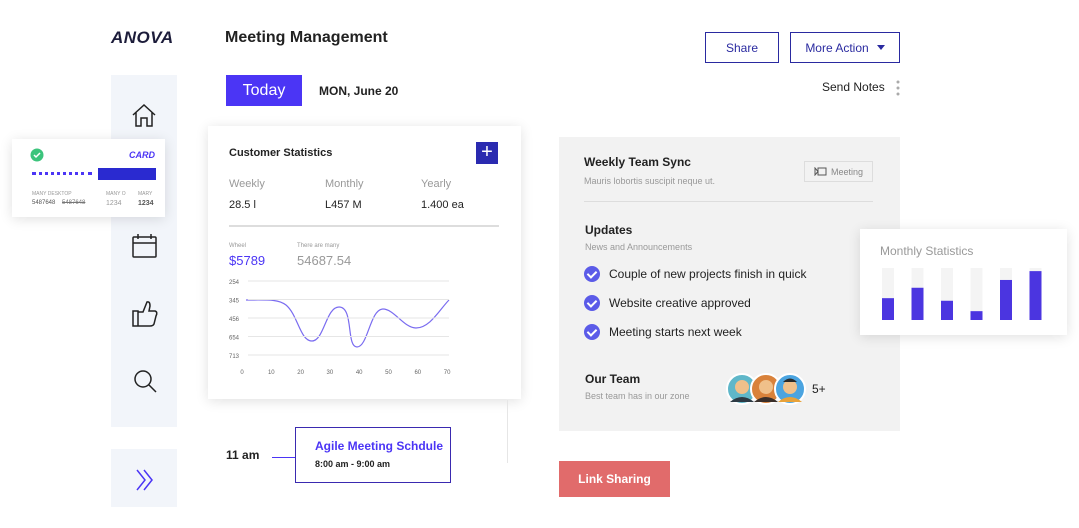 The image size is (1079, 528). Describe the element at coordinates (343, 205) in the screenshot. I see `stat-value: L457 M` at that location.